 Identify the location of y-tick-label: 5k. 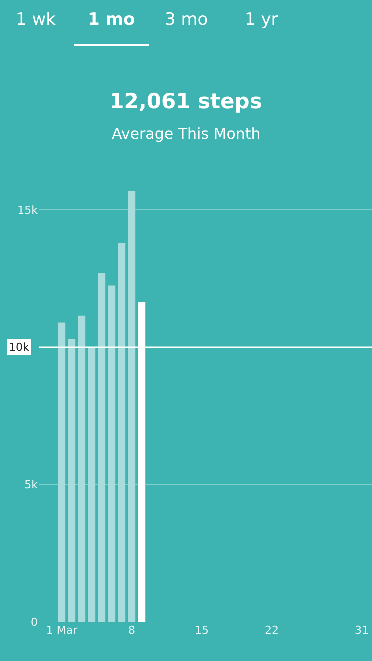
(31, 485).